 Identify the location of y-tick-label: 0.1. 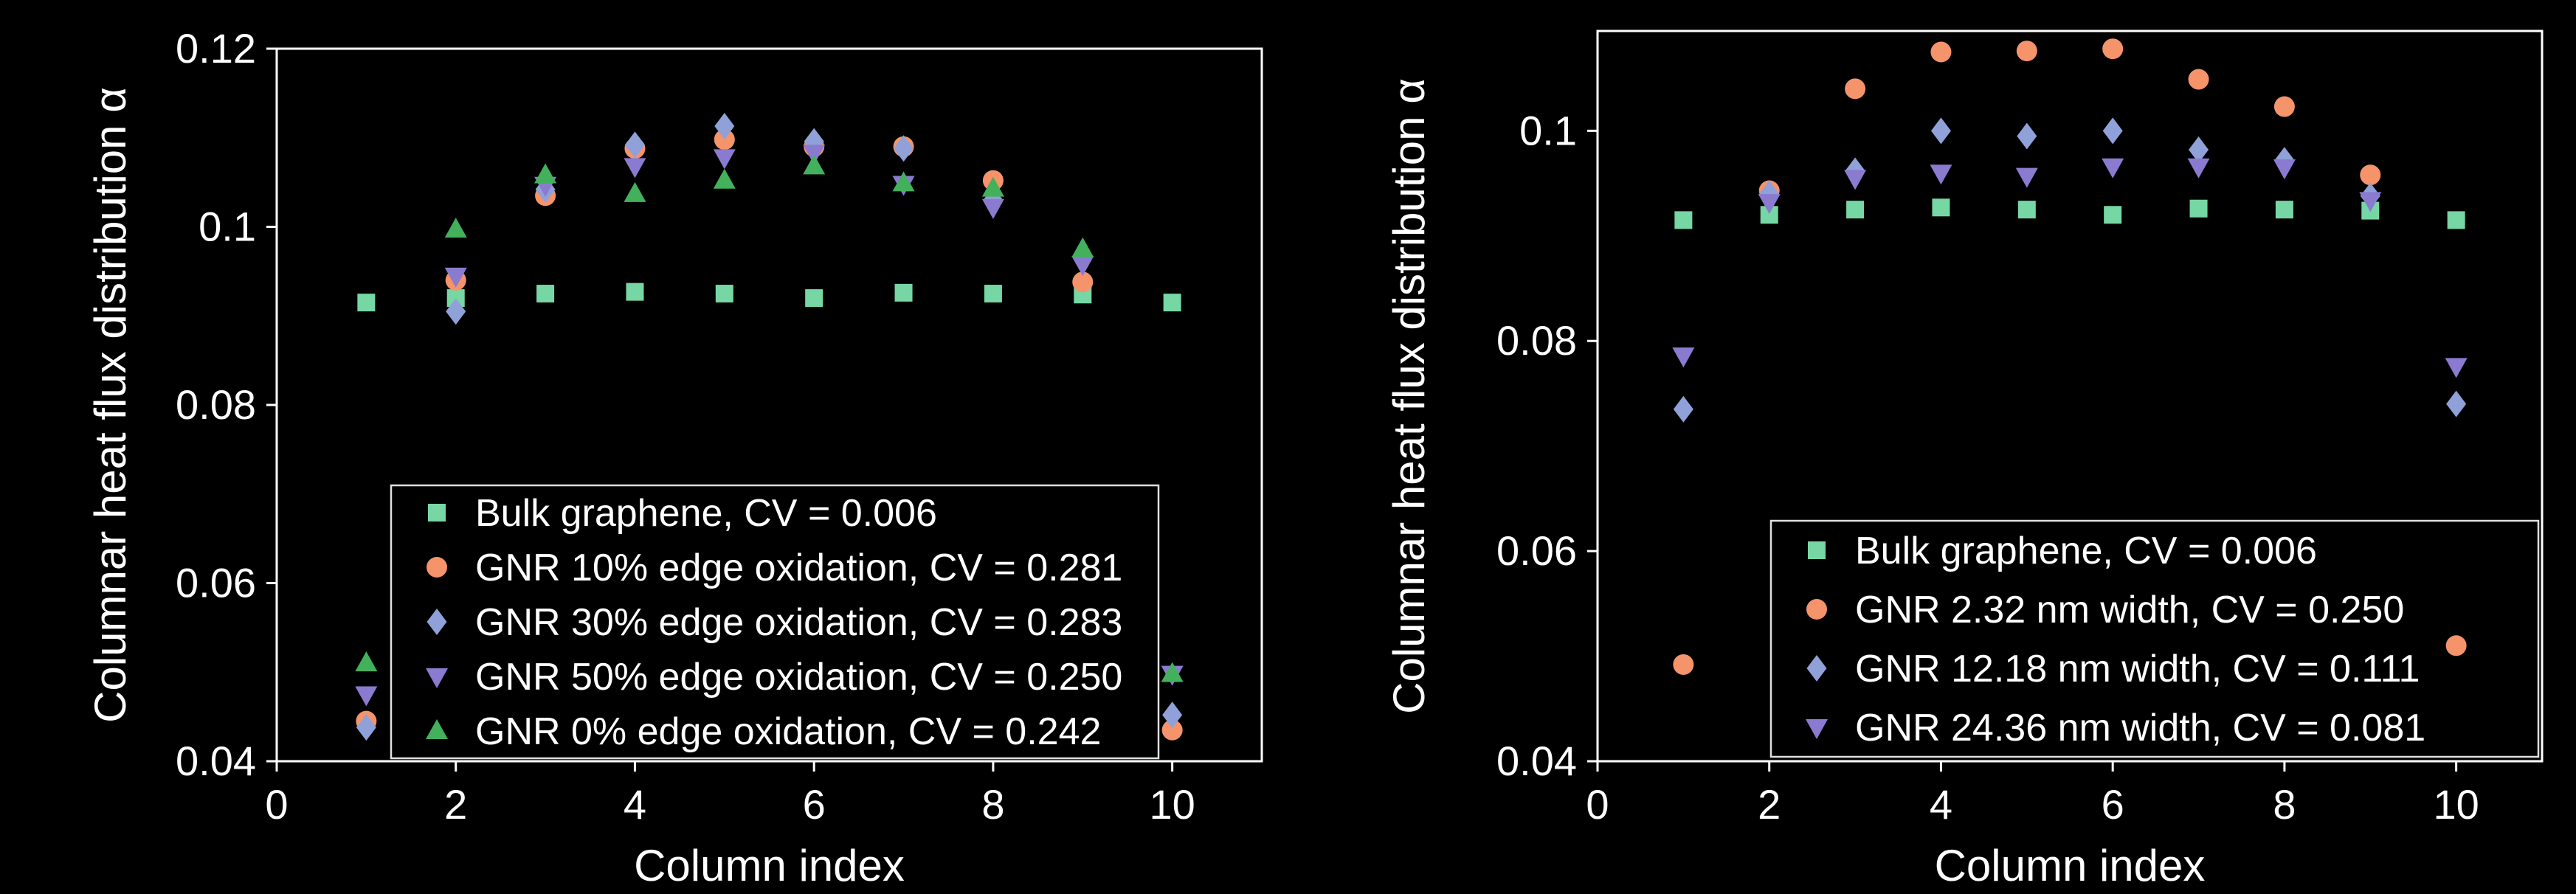
(1548, 130).